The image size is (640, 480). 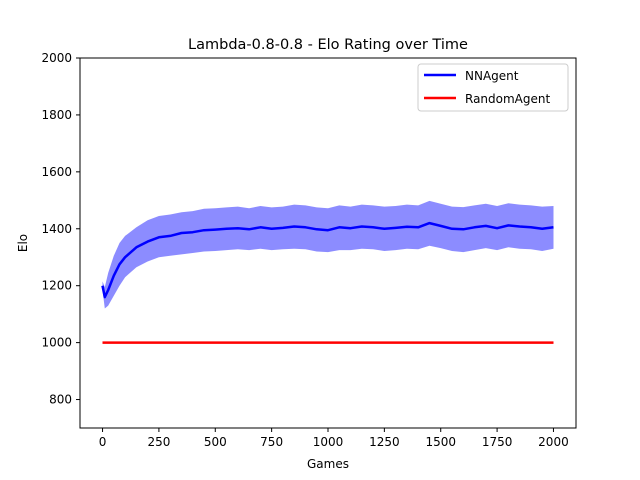 What do you see at coordinates (328, 45) in the screenshot?
I see `chart-title: Lambda-0.8-0.8 - Elo Rating over Time` at bounding box center [328, 45].